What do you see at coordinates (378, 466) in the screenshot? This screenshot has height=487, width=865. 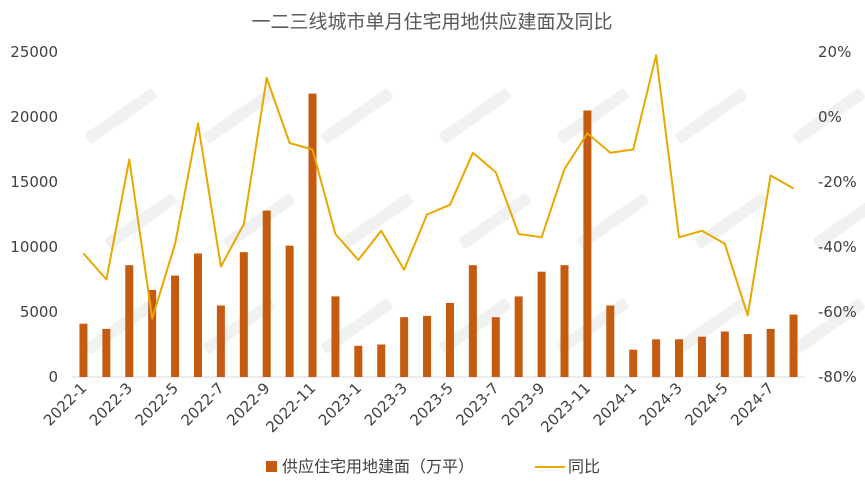 I see `legend-label-bar: 供应住宅用地建面（万平）` at bounding box center [378, 466].